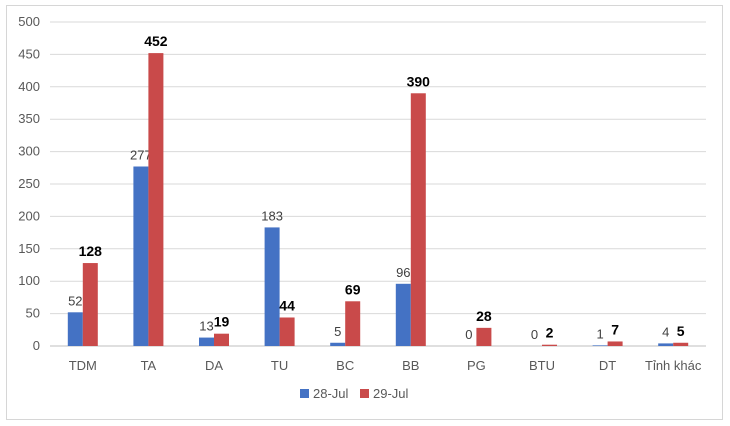 This screenshot has width=730, height=426. Describe the element at coordinates (418, 219) in the screenshot. I see `bar-29-Jul-BB` at that location.